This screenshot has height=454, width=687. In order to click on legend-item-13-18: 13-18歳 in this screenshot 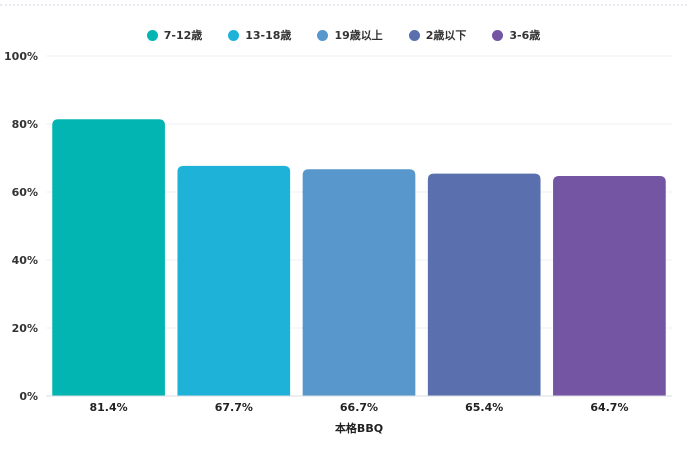, I will do `click(259, 35)`.